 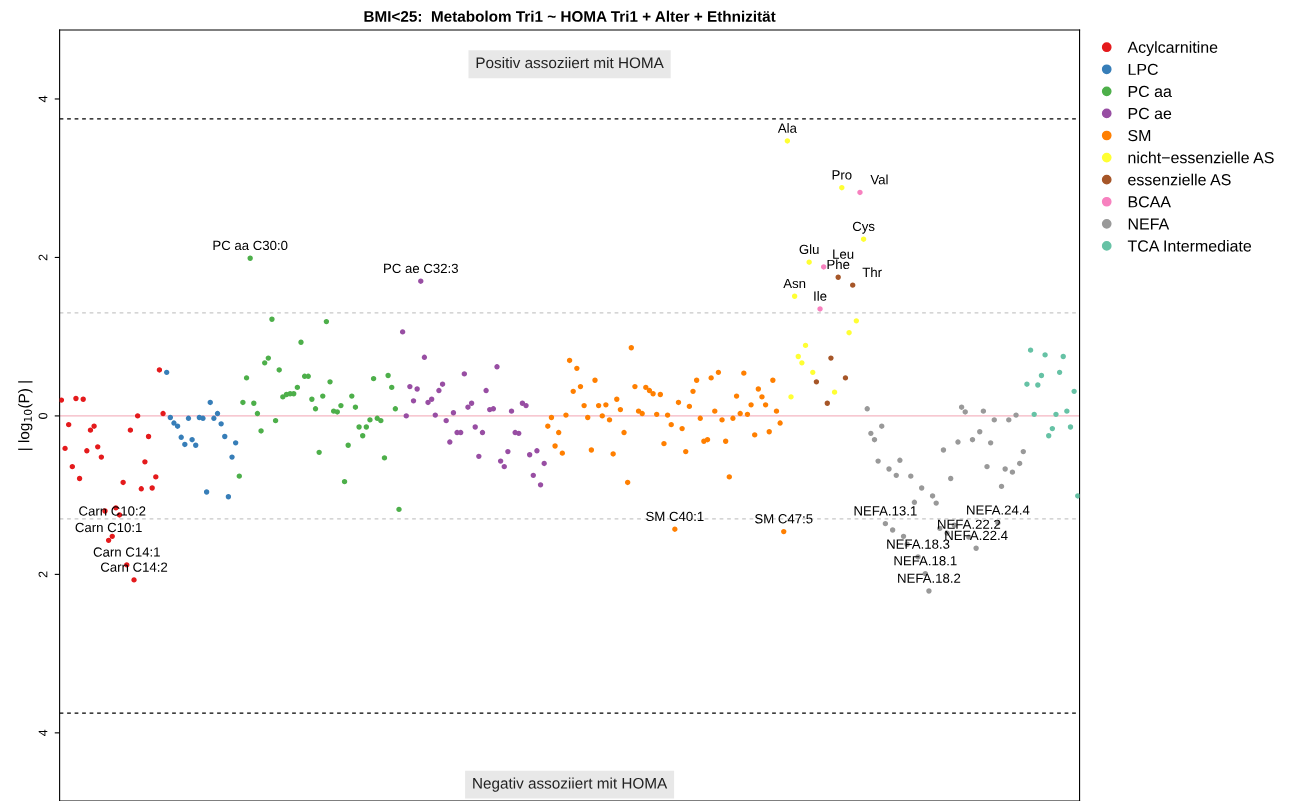 I want to click on legend-label: nicht−essenzielle AS, so click(x=1201, y=157).